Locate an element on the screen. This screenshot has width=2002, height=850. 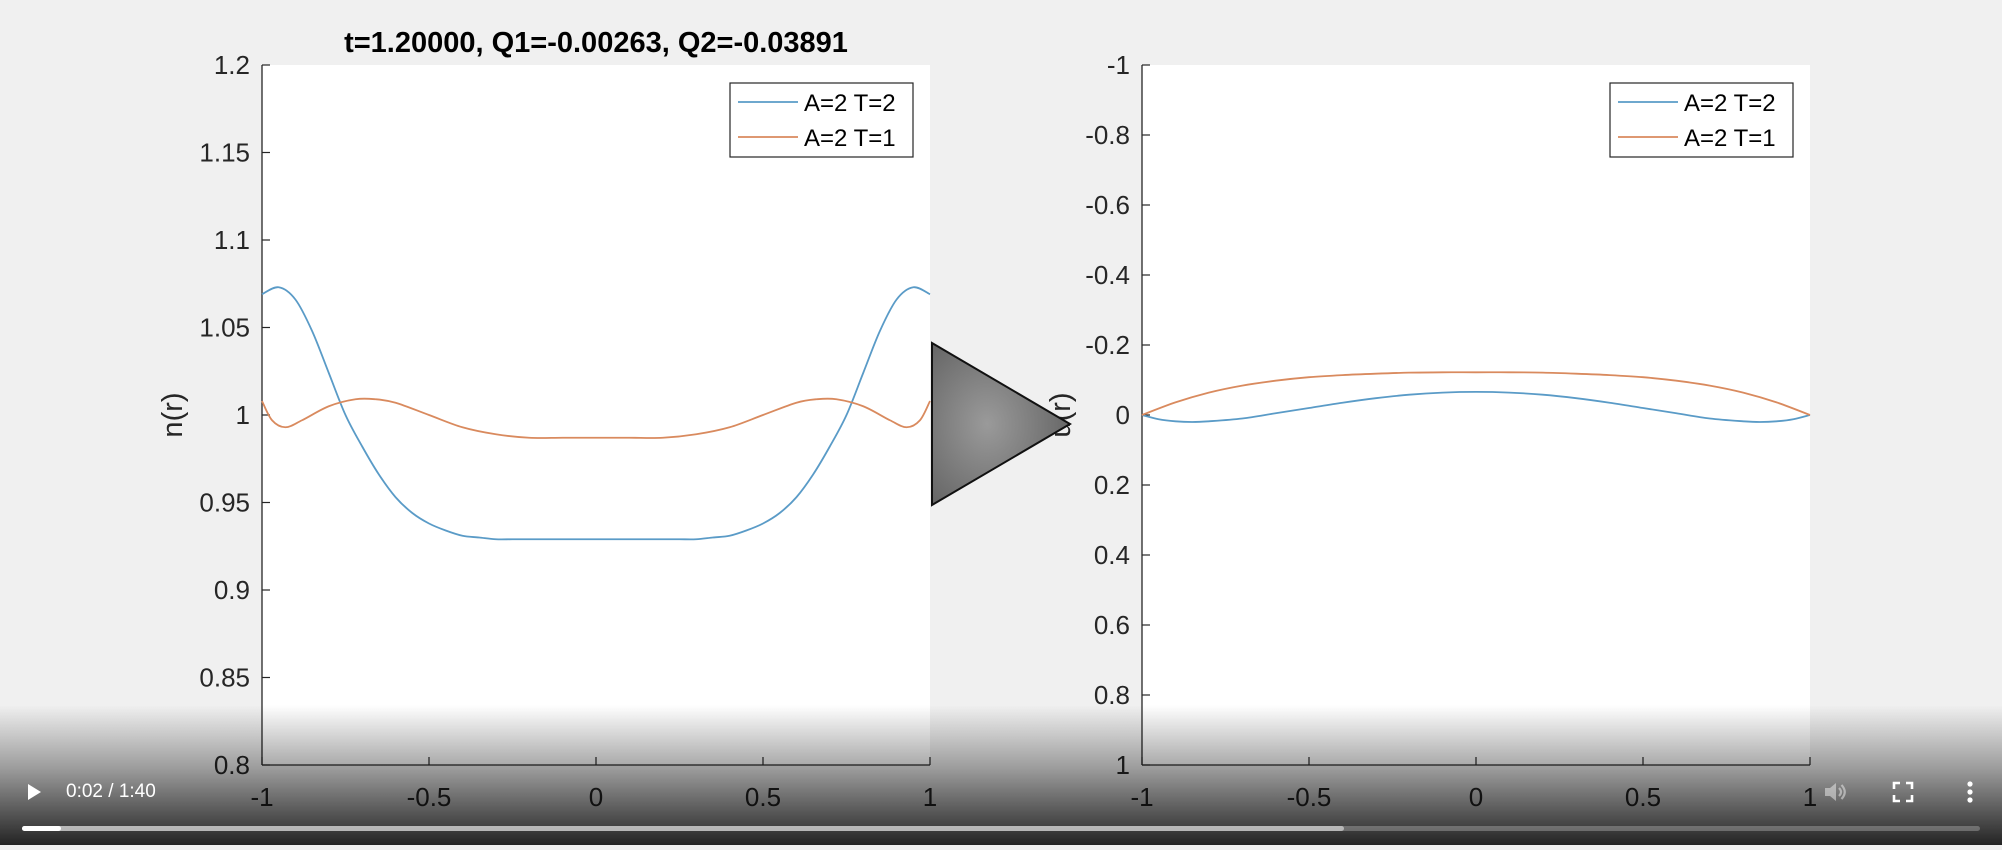
y-tick-label: 0 is located at coordinates (1123, 415).